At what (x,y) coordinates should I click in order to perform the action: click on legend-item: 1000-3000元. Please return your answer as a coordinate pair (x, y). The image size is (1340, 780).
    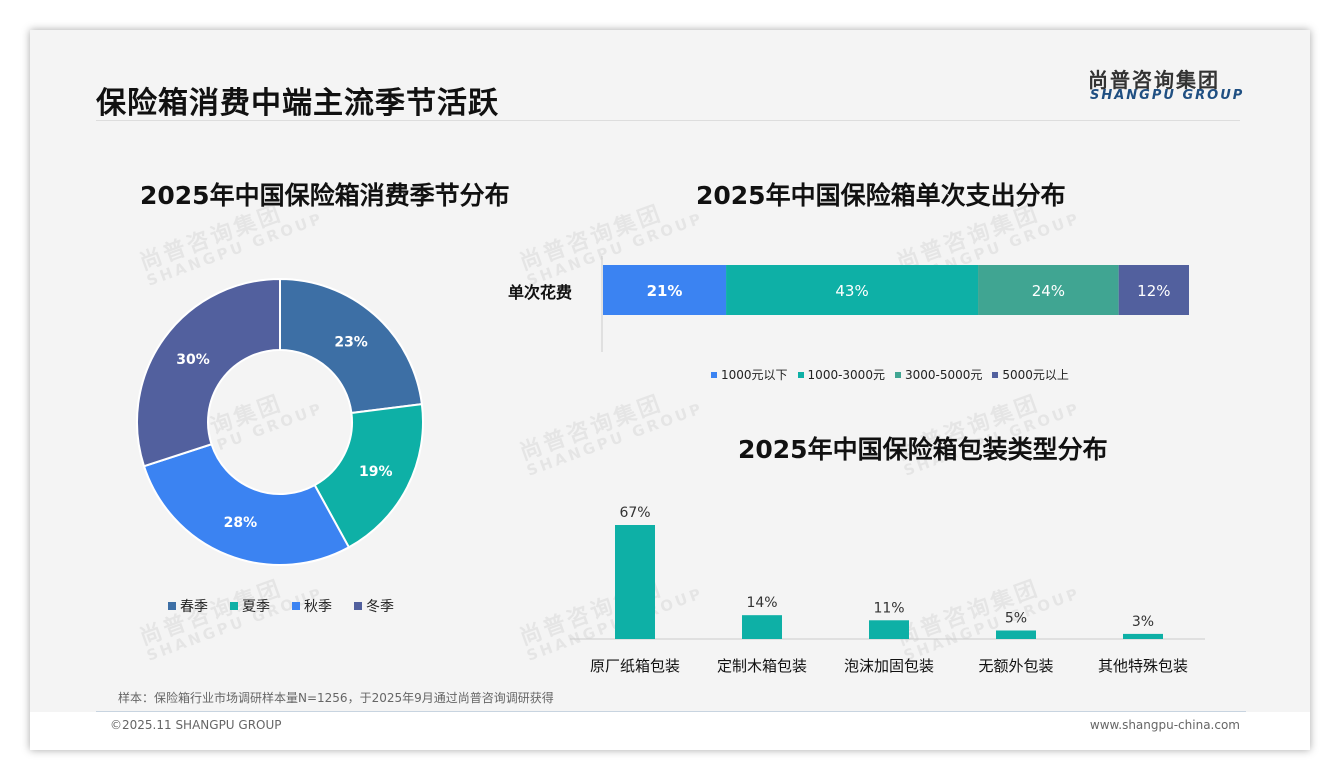
    Looking at the image, I should click on (841, 374).